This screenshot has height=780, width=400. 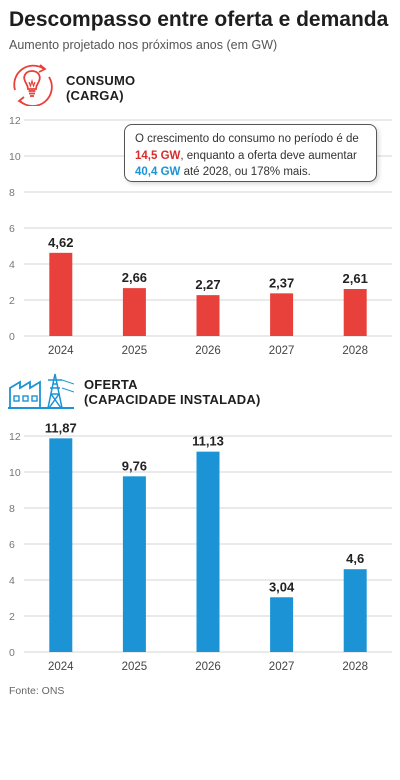 What do you see at coordinates (33, 85) in the screenshot?
I see `light-bulb-icon` at bounding box center [33, 85].